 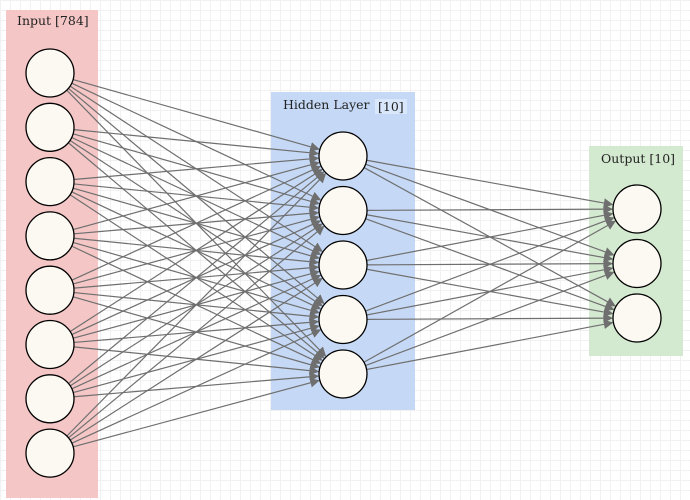 What do you see at coordinates (638, 158) in the screenshot?
I see `output-layer-label: Output [10]` at bounding box center [638, 158].